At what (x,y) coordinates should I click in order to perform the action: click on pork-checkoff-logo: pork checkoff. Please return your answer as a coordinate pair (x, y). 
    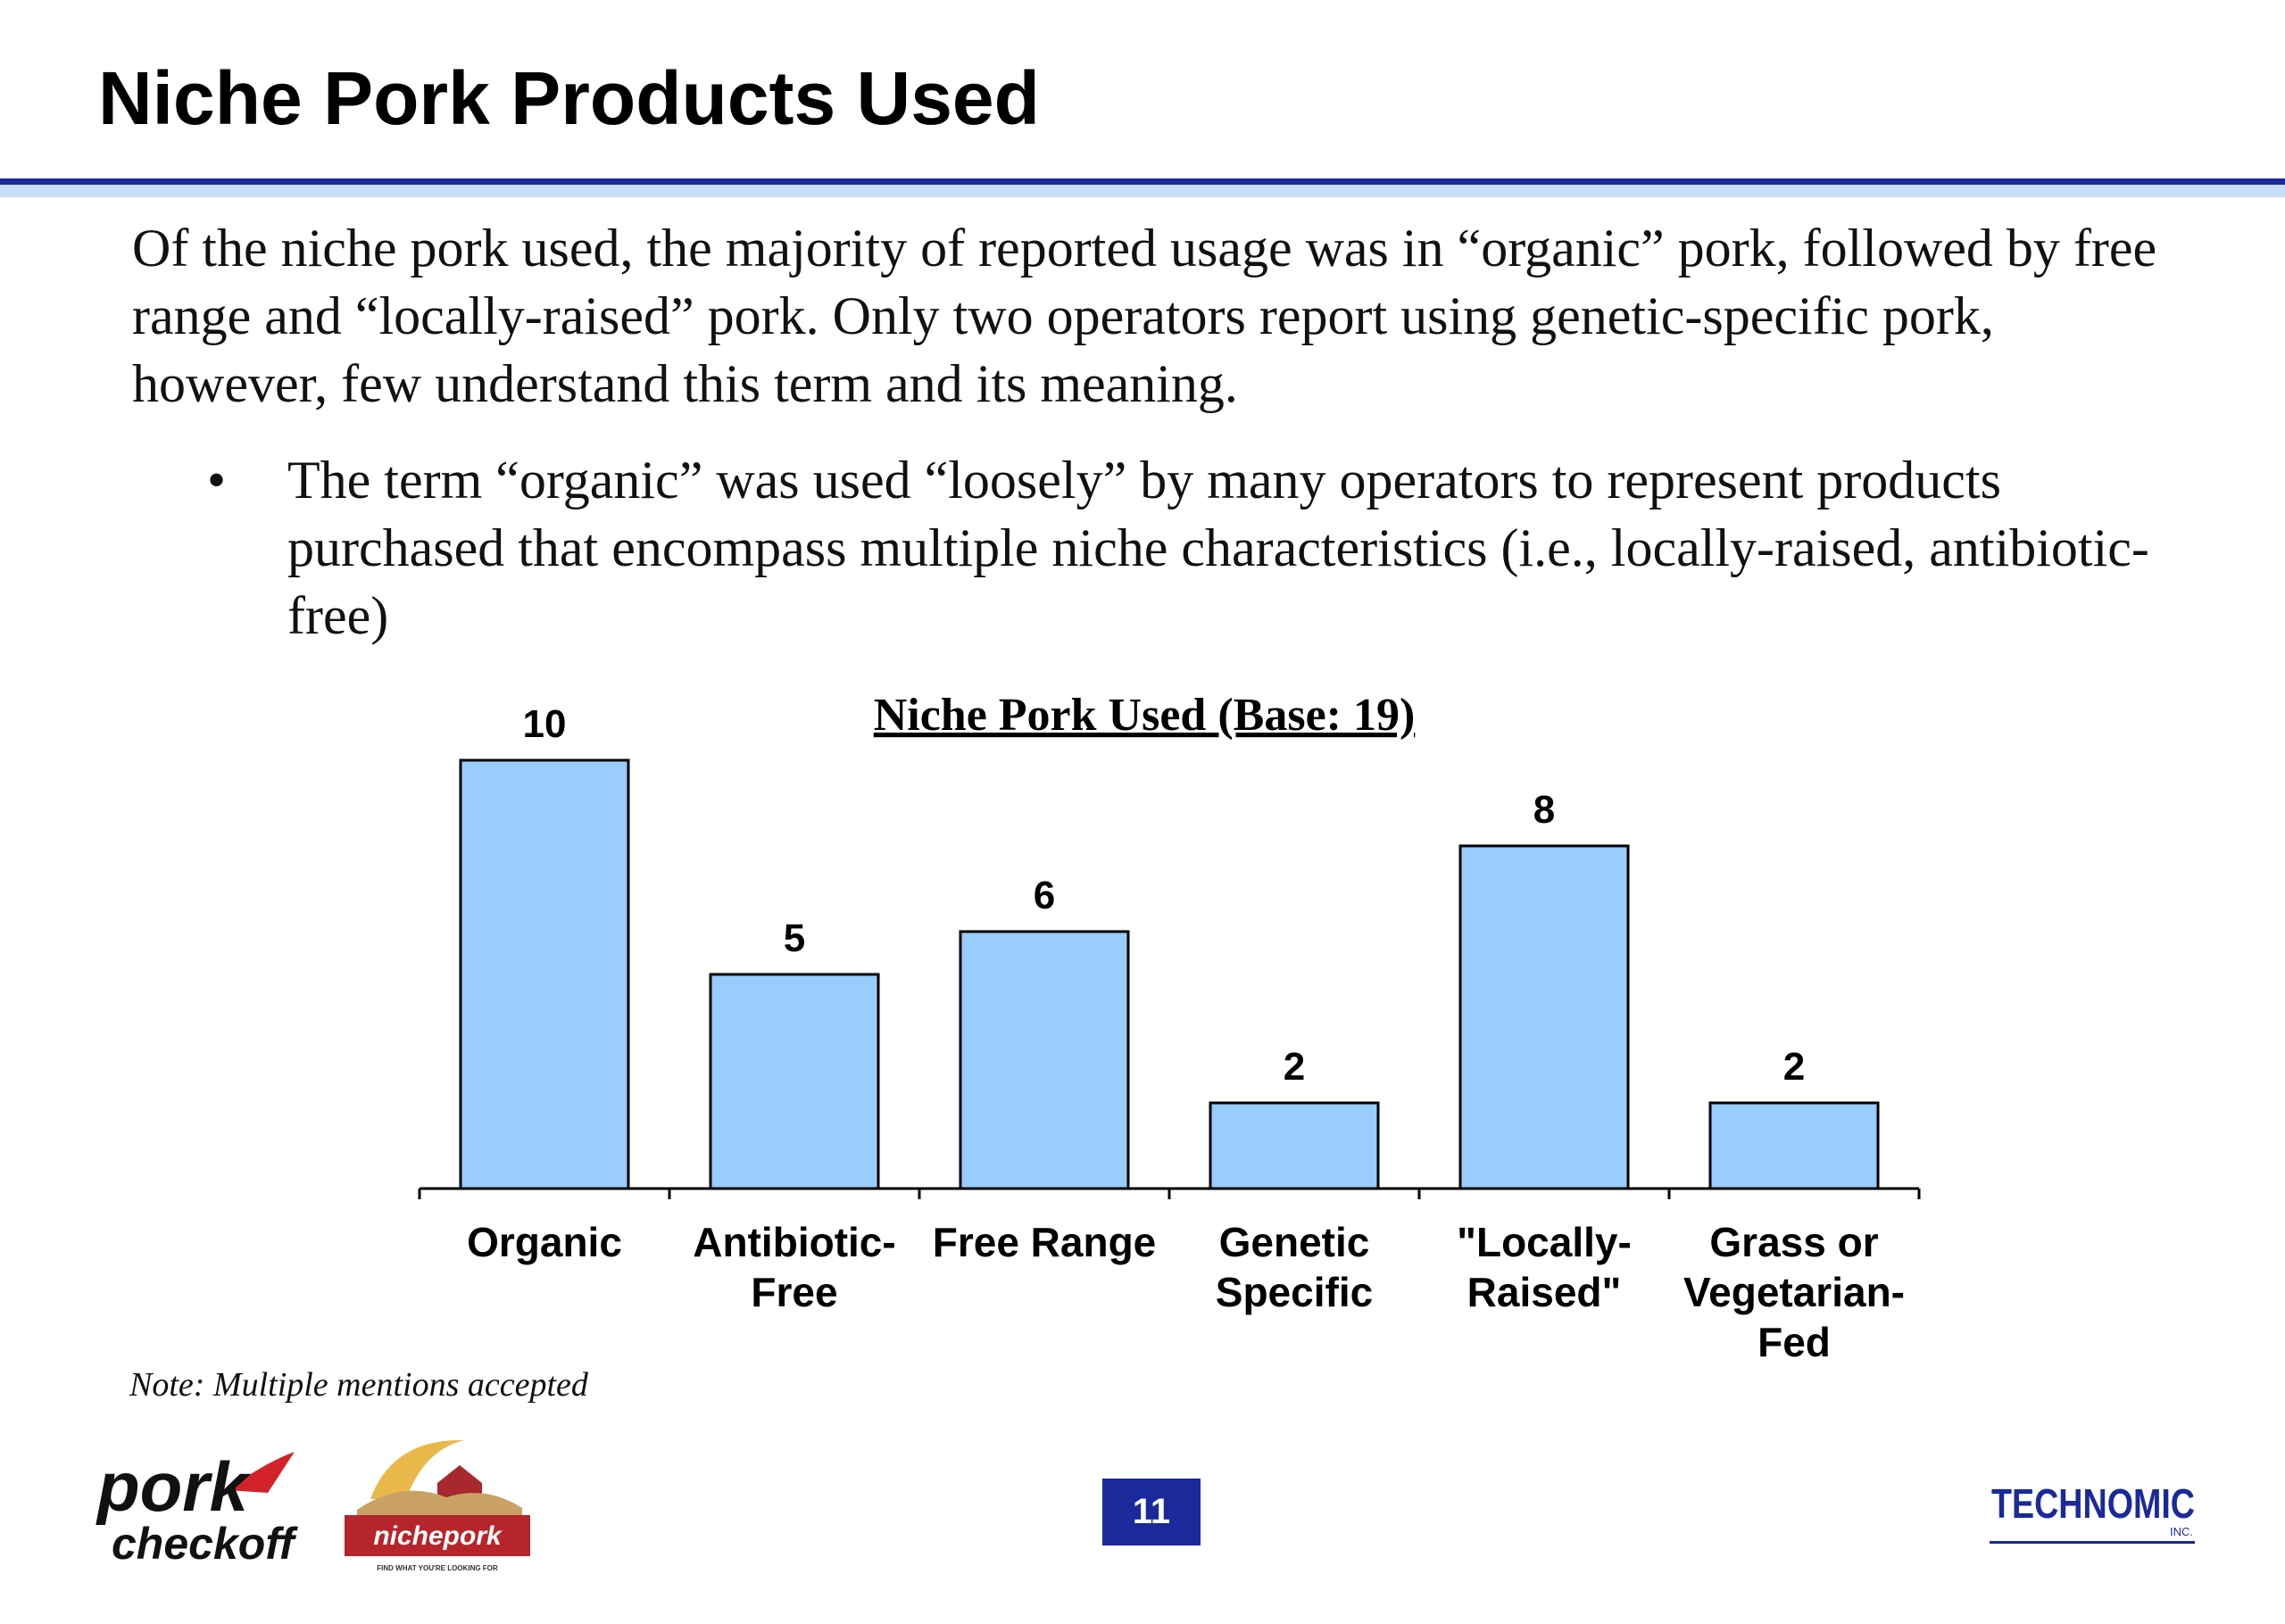
    Looking at the image, I should click on (197, 1508).